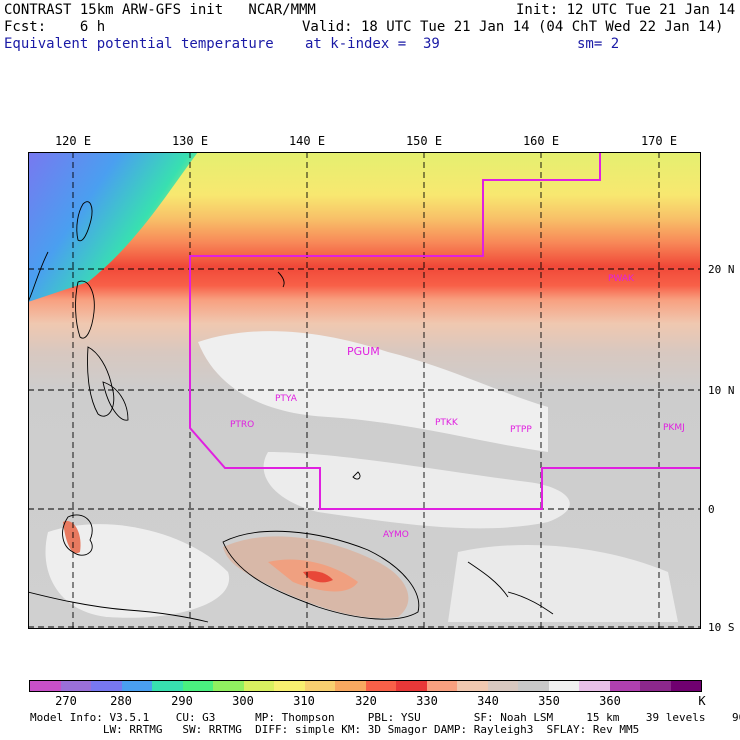 This screenshot has width=740, height=740. Describe the element at coordinates (73, 141) in the screenshot. I see `lon-label-120: 120 E` at that location.